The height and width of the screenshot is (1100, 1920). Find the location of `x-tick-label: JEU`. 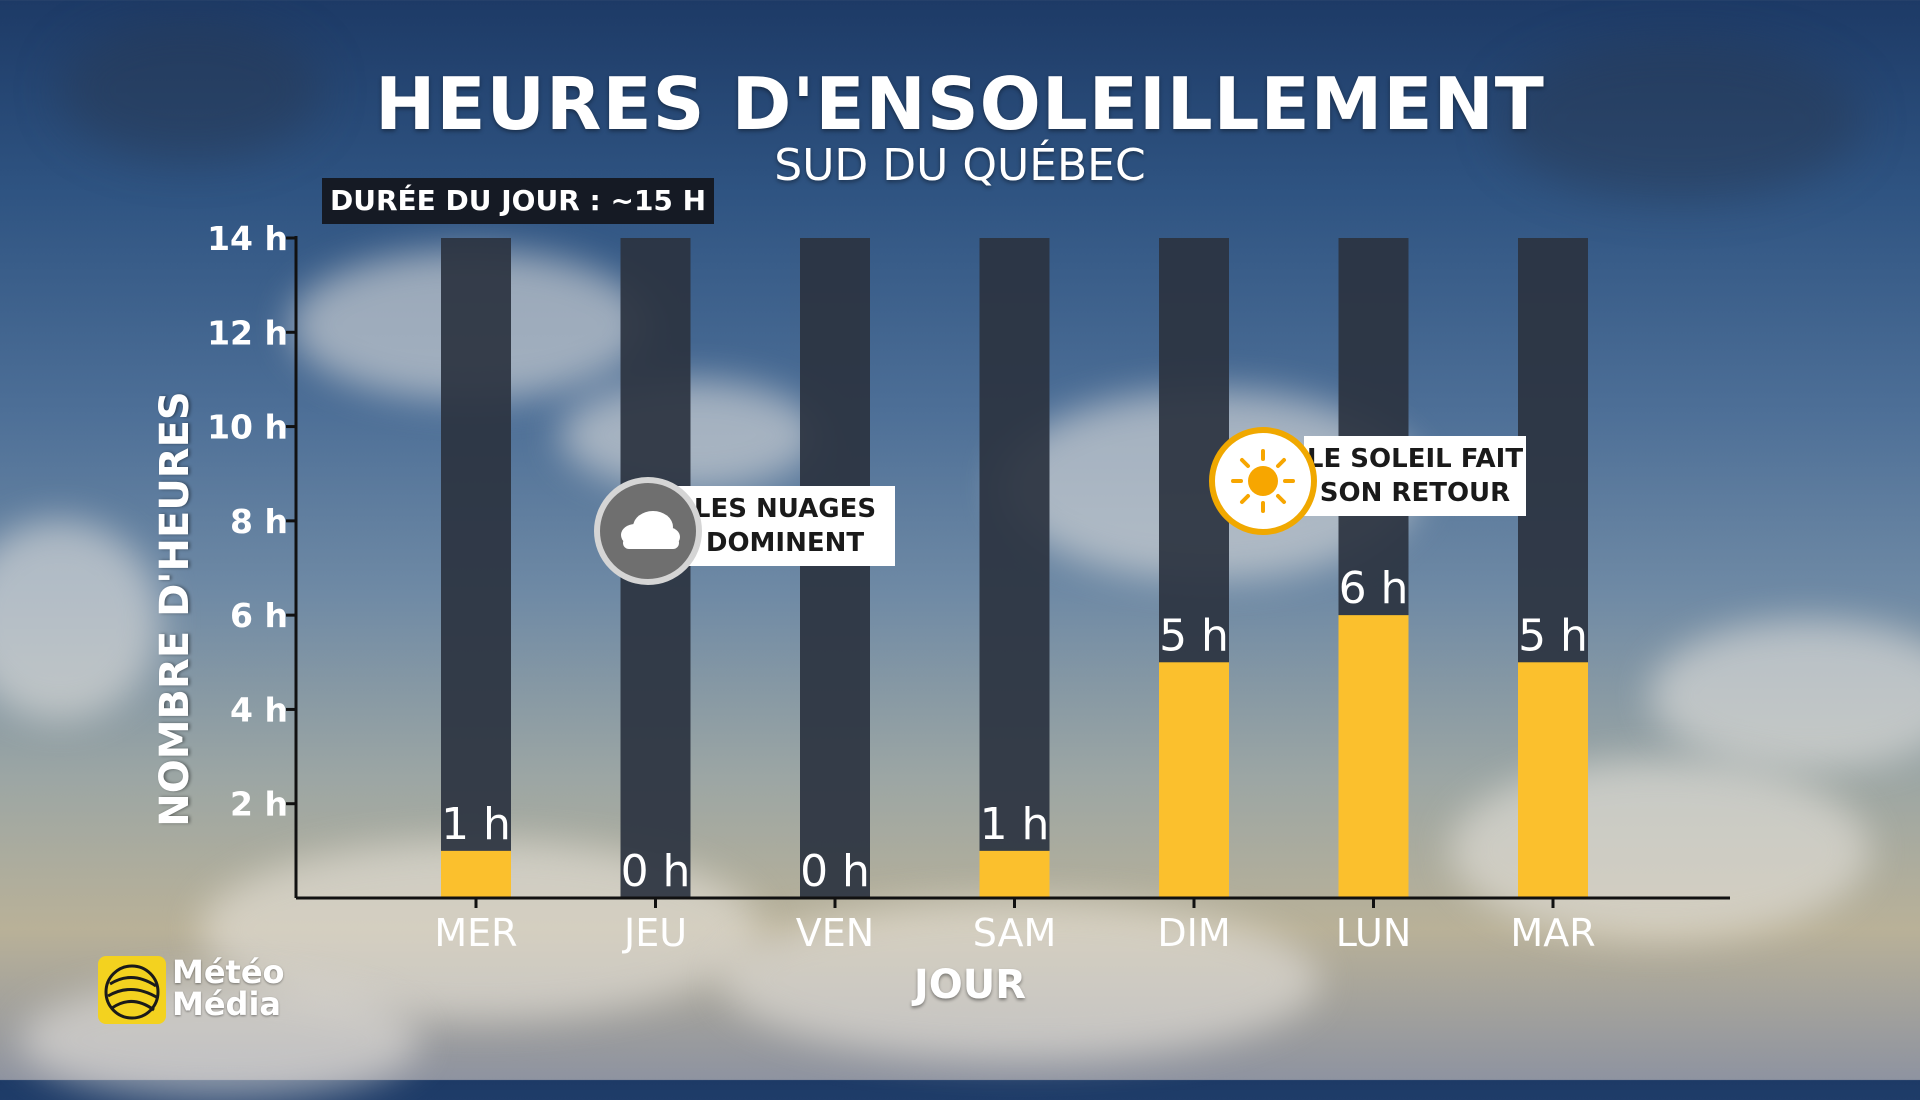

x-tick-label: JEU is located at coordinates (654, 933).